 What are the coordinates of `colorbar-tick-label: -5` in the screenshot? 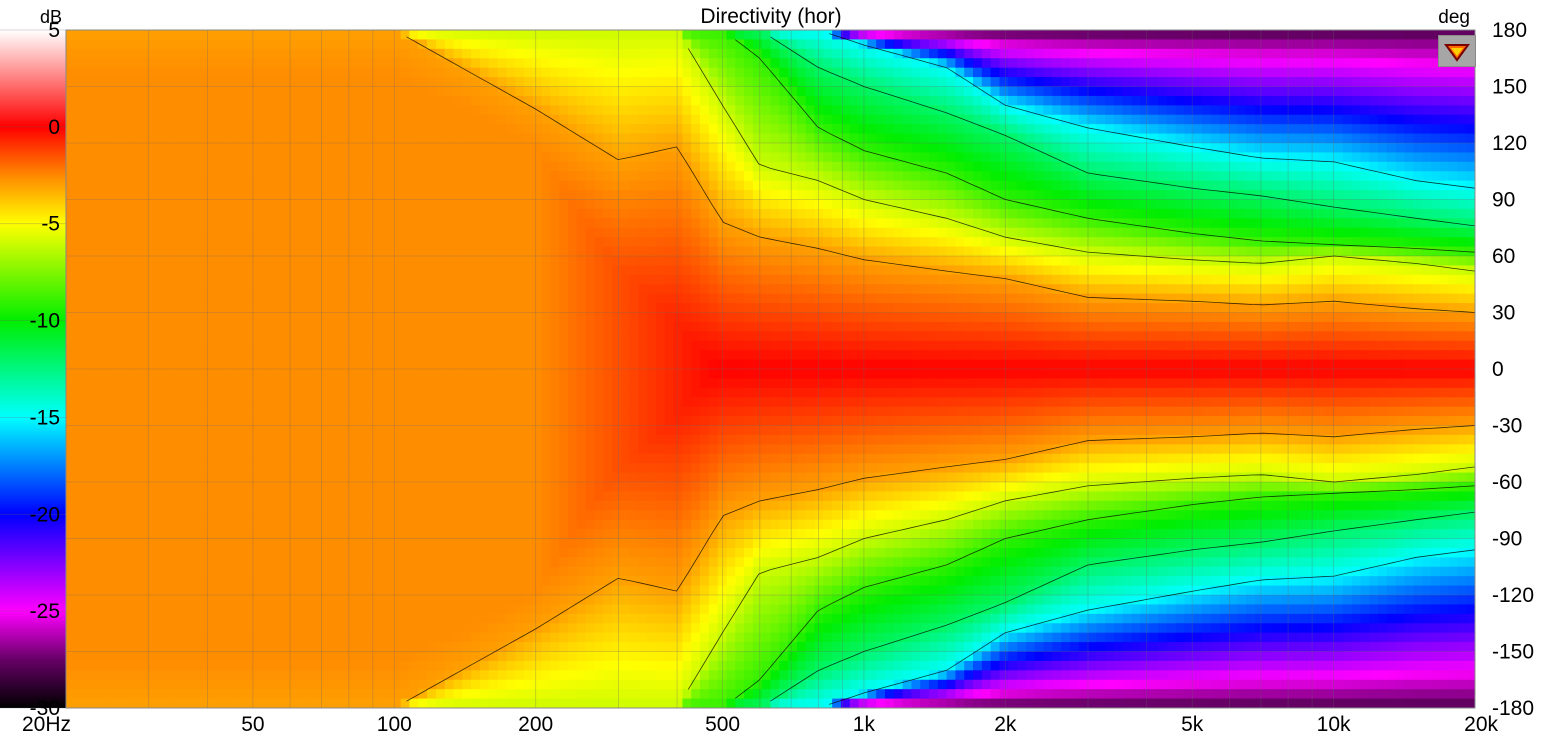 It's located at (50, 224).